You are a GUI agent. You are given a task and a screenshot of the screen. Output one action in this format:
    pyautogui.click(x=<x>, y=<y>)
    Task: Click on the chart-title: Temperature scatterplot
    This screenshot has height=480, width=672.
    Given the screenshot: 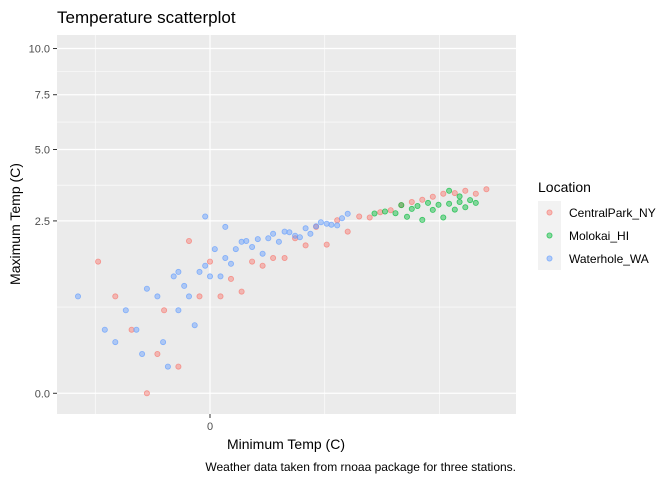 What is the action you would take?
    pyautogui.click(x=146, y=17)
    